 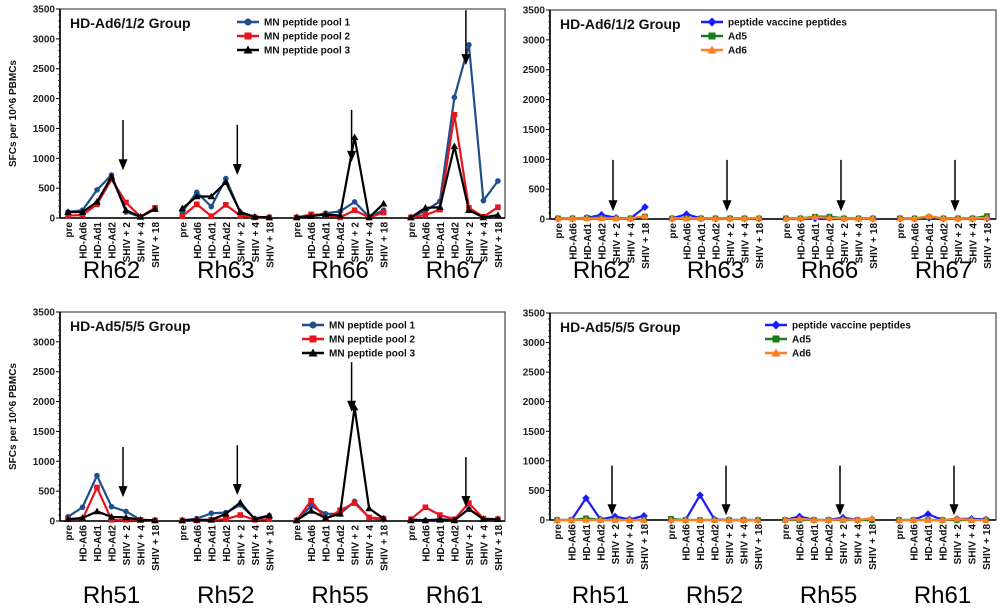 I want to click on y-tick-label: 2000, so click(x=534, y=100).